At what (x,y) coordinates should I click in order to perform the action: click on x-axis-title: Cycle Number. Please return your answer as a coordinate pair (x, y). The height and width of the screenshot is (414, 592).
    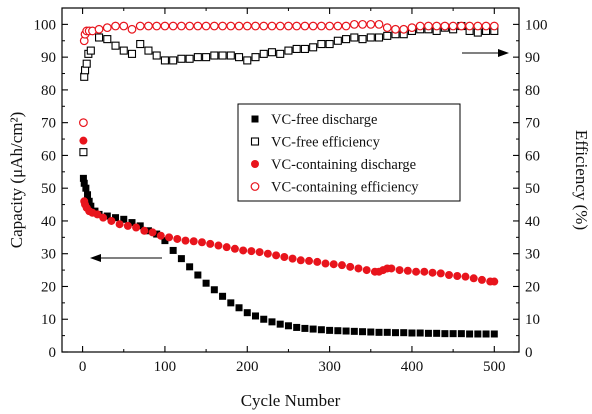
    Looking at the image, I should click on (291, 400).